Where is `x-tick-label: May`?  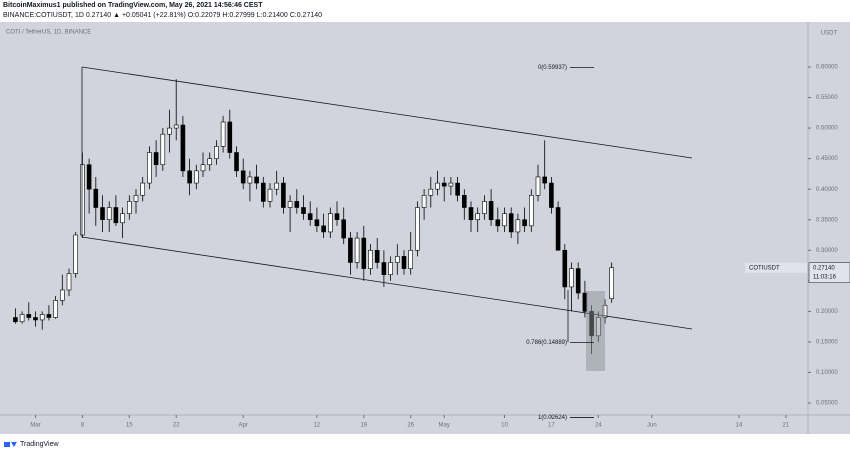 x-tick-label: May is located at coordinates (444, 426).